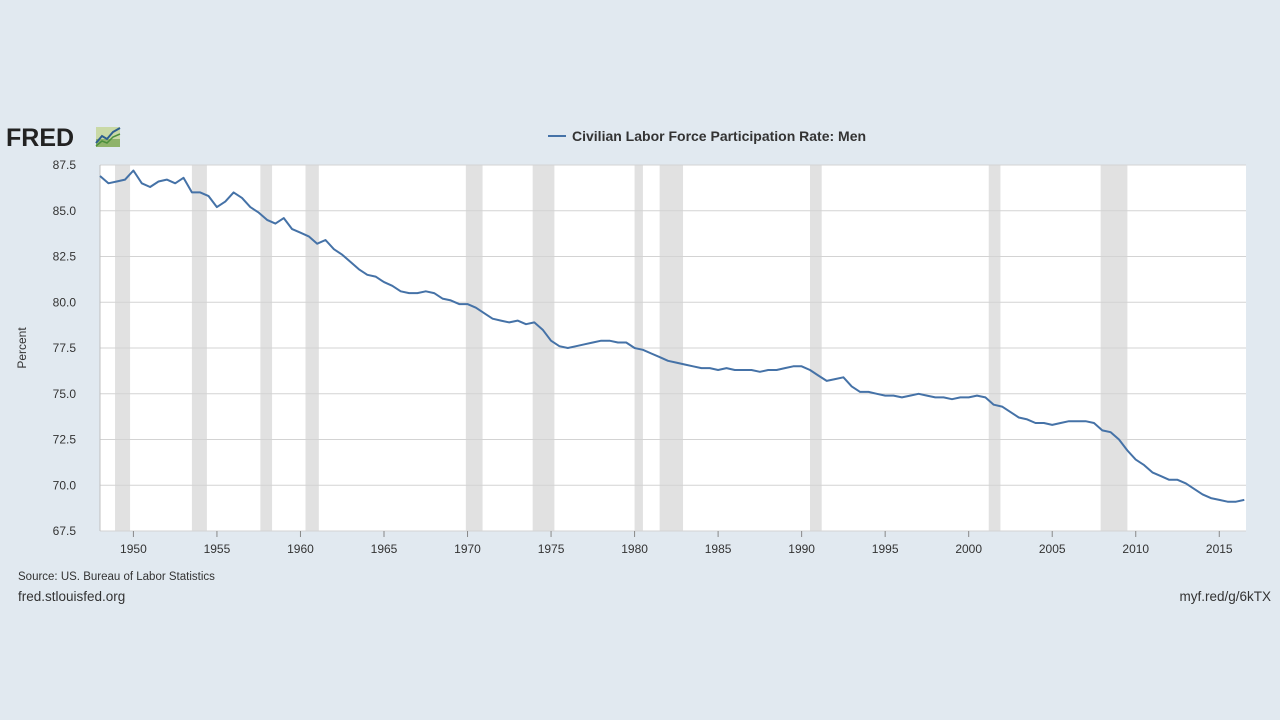  I want to click on y-tick-label: 70.0, so click(65, 485).